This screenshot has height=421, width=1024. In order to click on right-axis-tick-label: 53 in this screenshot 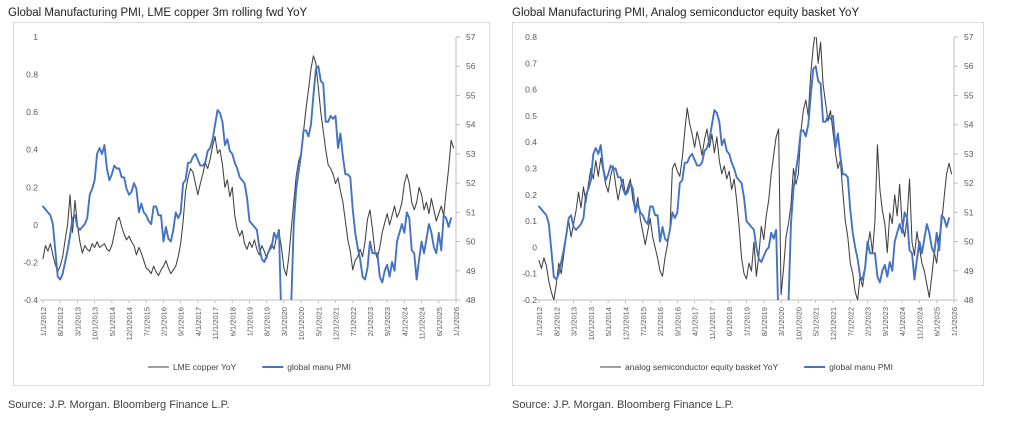, I will do `click(969, 154)`.